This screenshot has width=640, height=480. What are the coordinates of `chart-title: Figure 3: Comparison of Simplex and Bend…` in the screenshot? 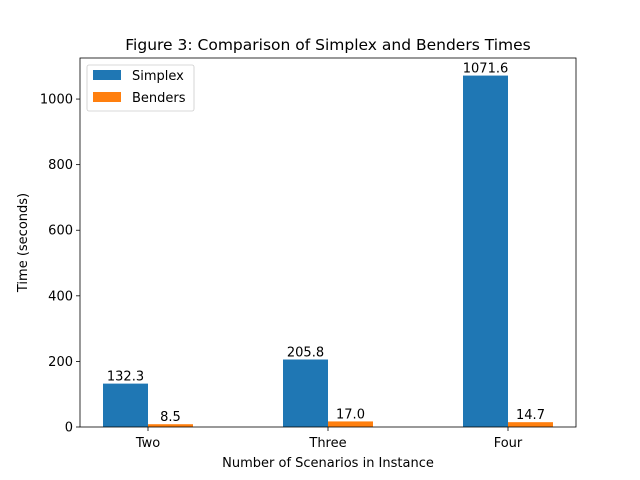 It's located at (327, 45).